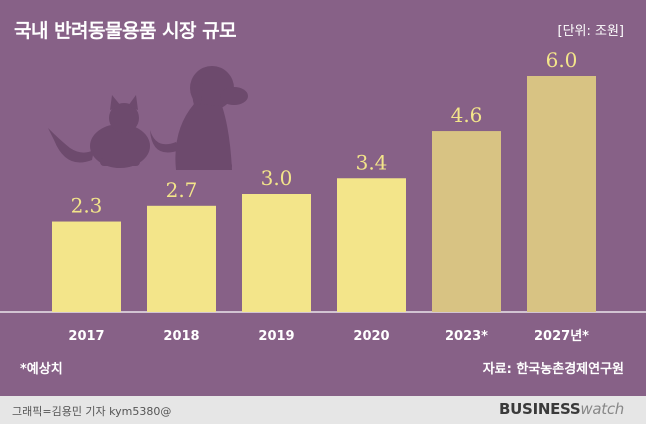  Describe the element at coordinates (591, 31) in the screenshot. I see `unit-label: [단위: 조원]` at that location.